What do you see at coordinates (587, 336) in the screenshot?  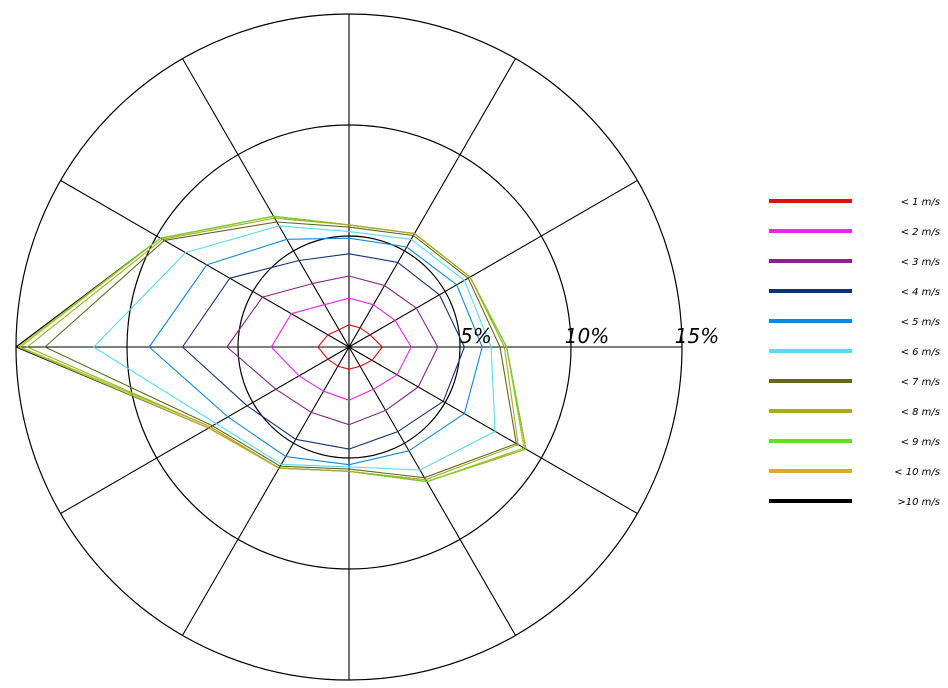 I see `ring-label-10: 10%` at bounding box center [587, 336].